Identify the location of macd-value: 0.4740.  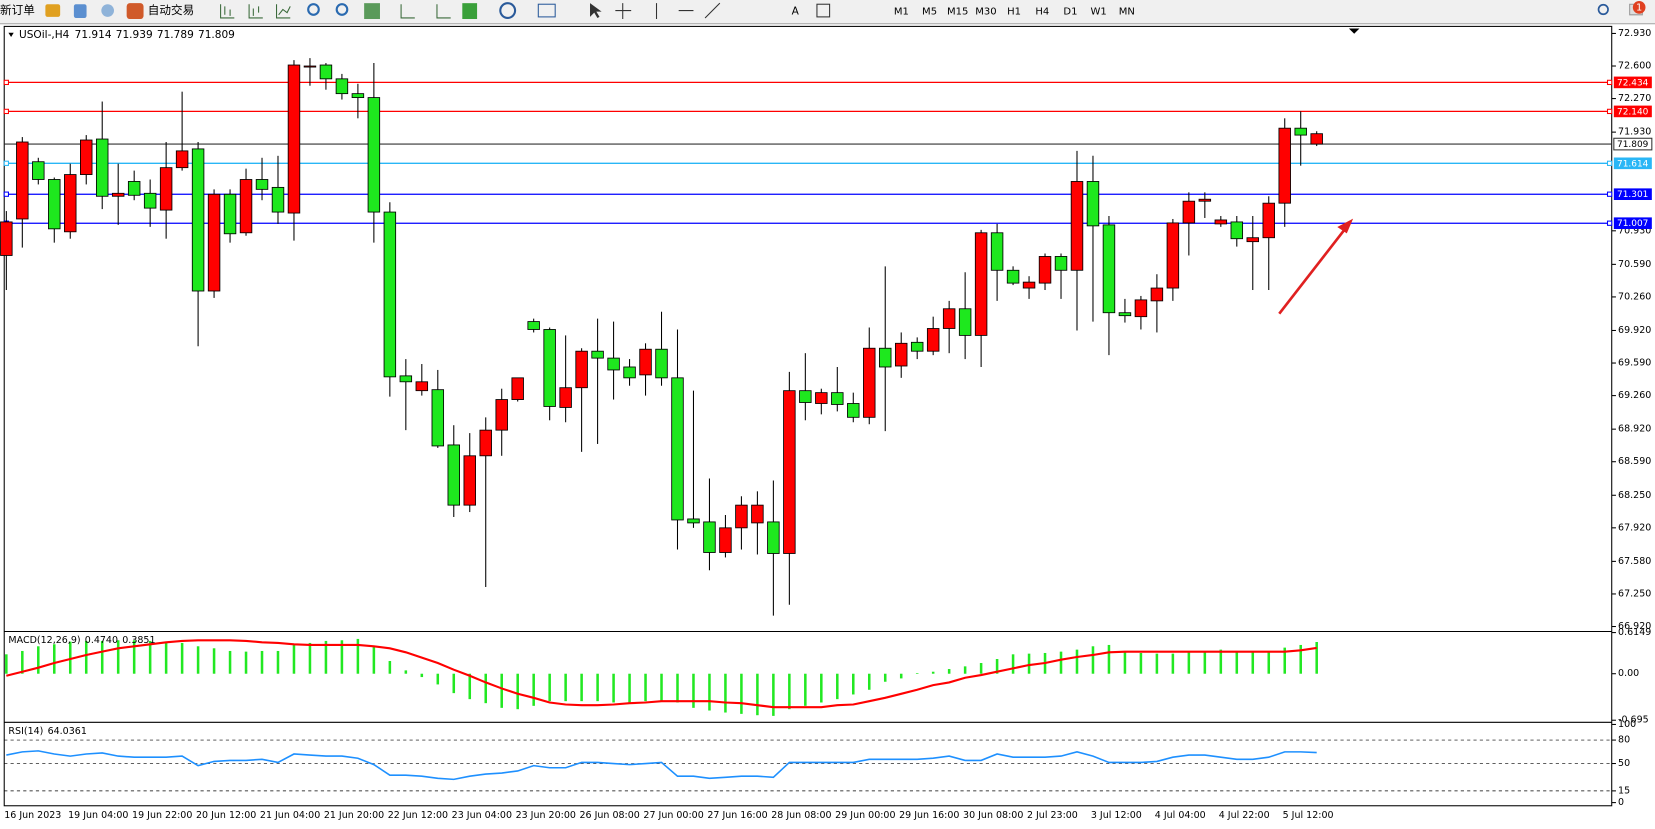
(101, 639).